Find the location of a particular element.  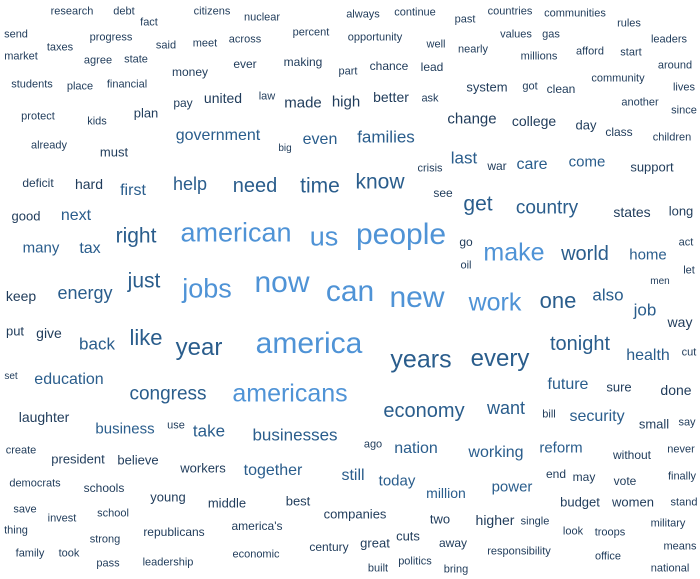

word-taxes: taxes is located at coordinates (60, 47).